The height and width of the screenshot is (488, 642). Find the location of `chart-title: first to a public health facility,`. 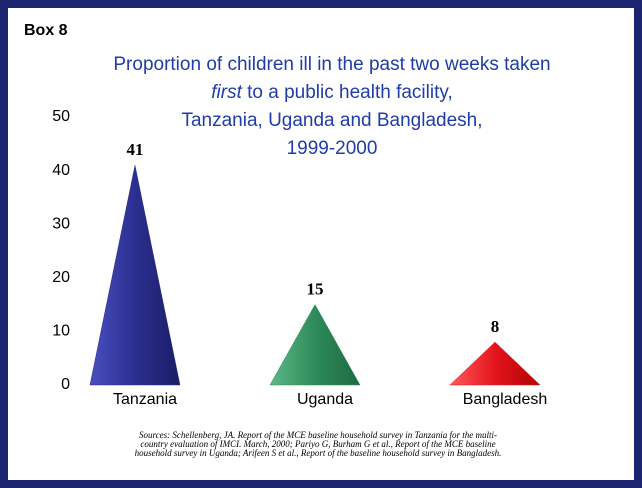

chart-title: first to a public health facility, is located at coordinates (331, 92).